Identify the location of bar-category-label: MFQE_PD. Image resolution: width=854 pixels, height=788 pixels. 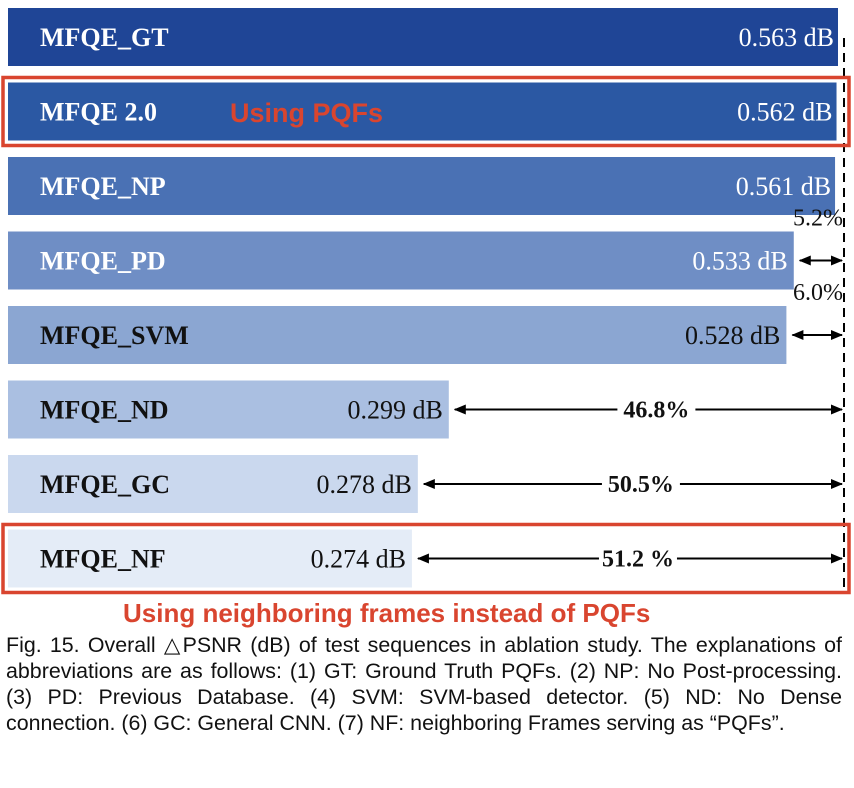
(103, 261).